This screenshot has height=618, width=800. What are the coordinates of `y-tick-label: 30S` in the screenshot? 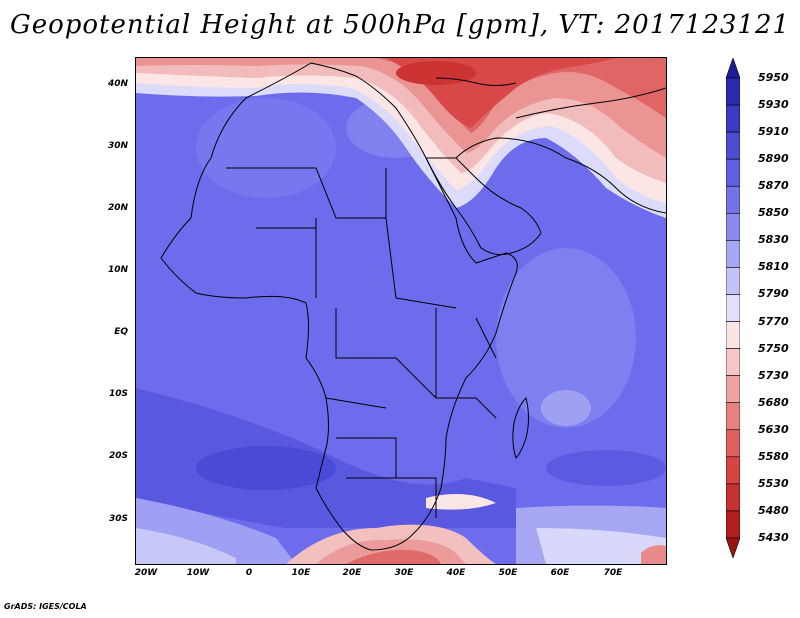 It's located at (118, 519).